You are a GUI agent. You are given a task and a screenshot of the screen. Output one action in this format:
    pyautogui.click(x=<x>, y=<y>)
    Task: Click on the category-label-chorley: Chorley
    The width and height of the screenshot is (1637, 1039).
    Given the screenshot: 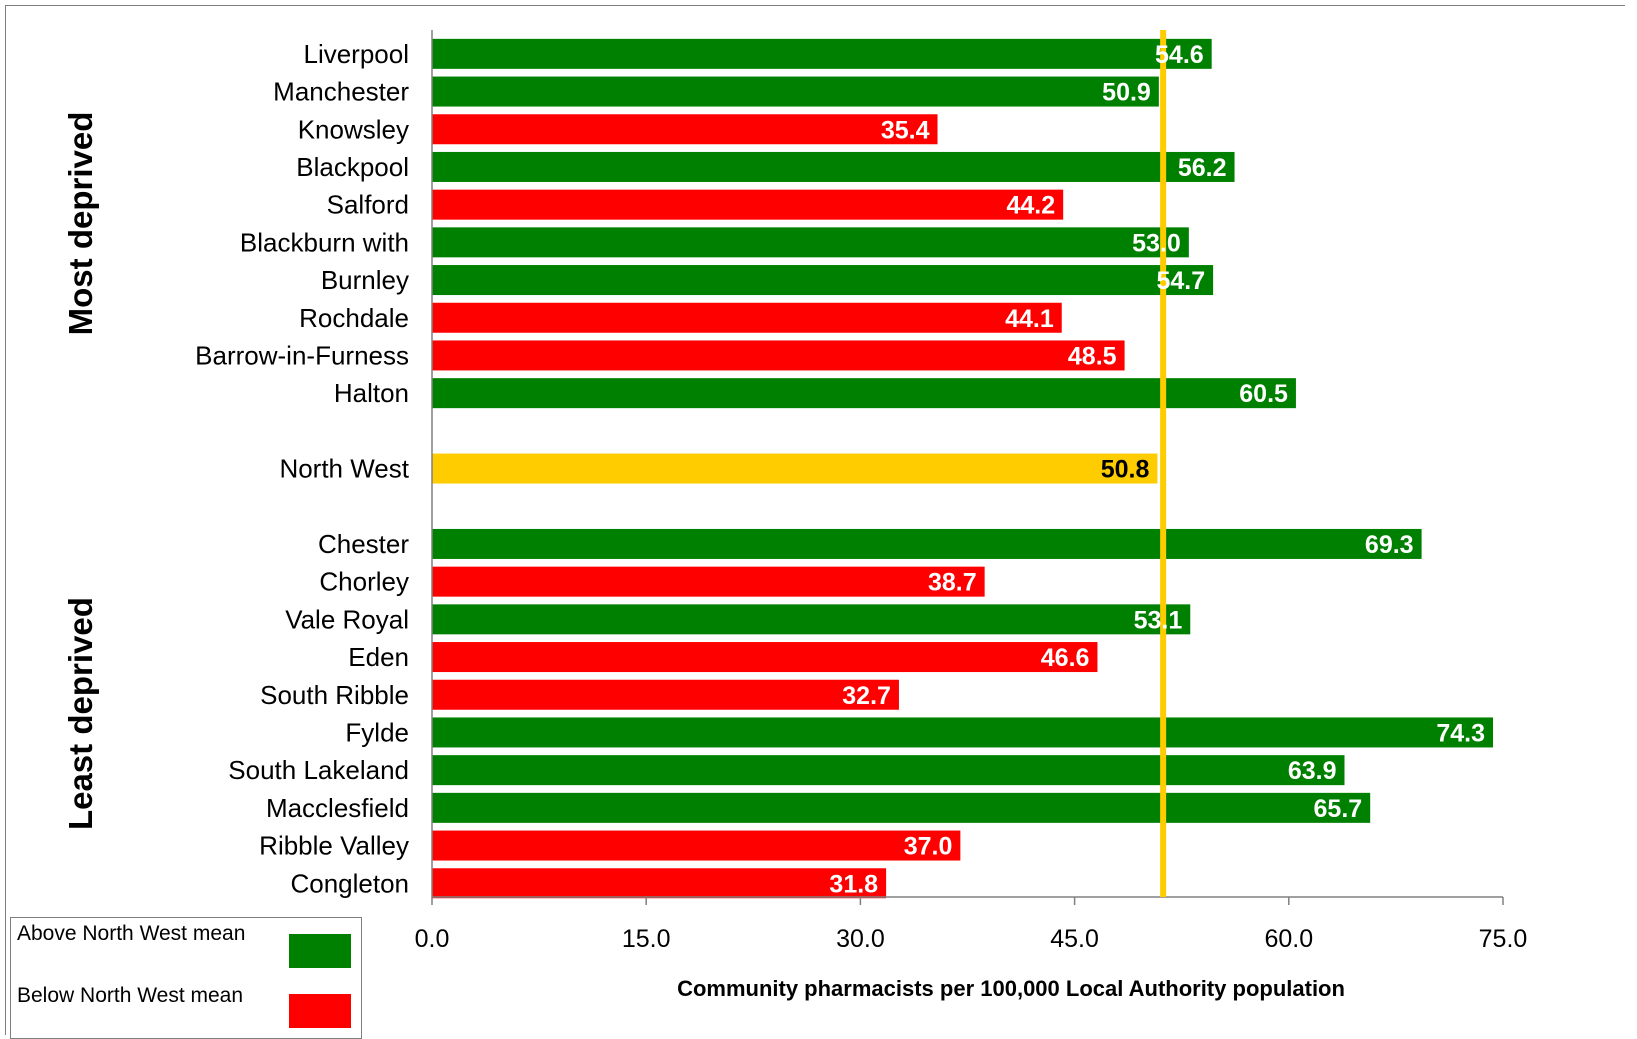 What is the action you would take?
    pyautogui.click(x=364, y=582)
    